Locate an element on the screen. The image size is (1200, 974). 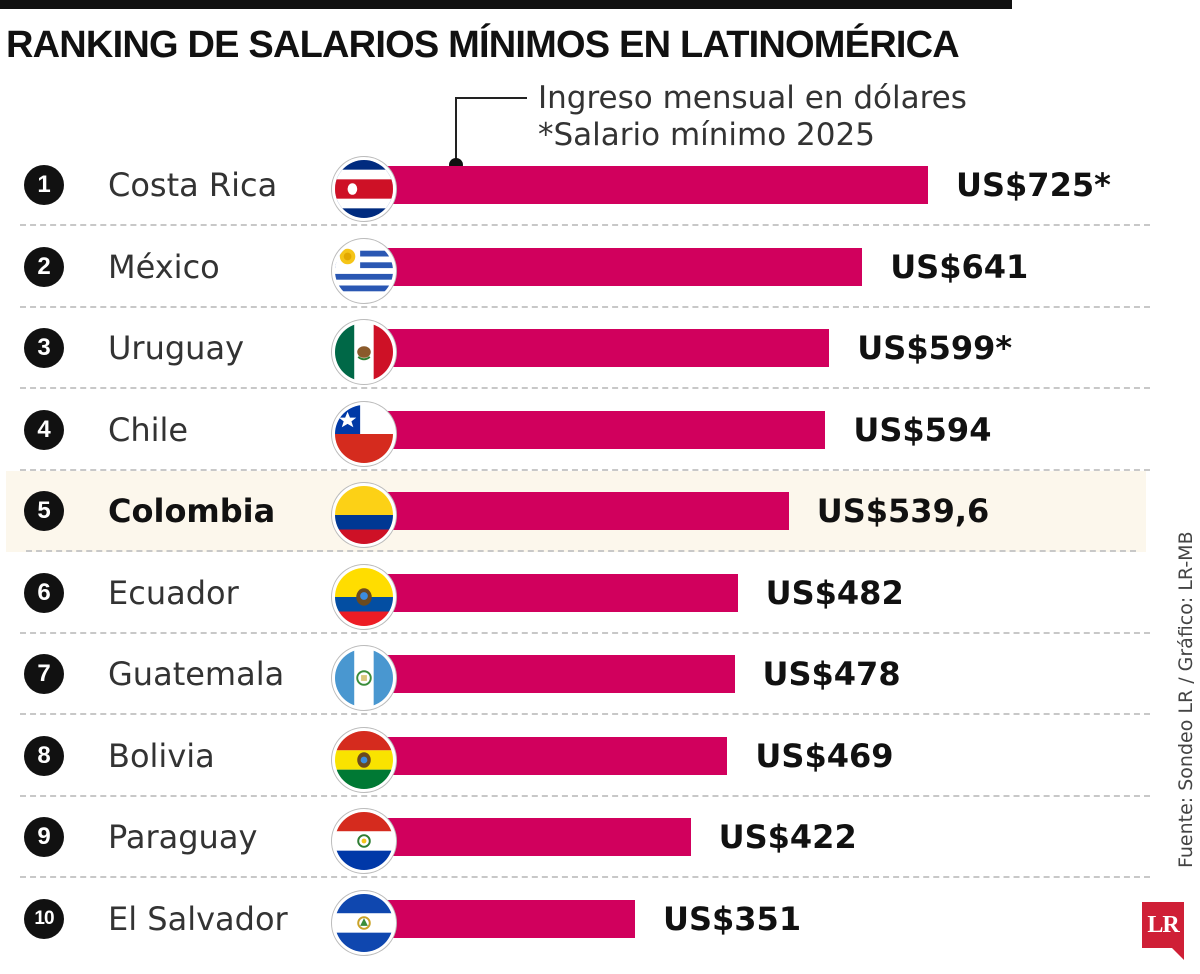
bar-row-uruguay: 3 Uruguay US$599* is located at coordinates (580, 348).